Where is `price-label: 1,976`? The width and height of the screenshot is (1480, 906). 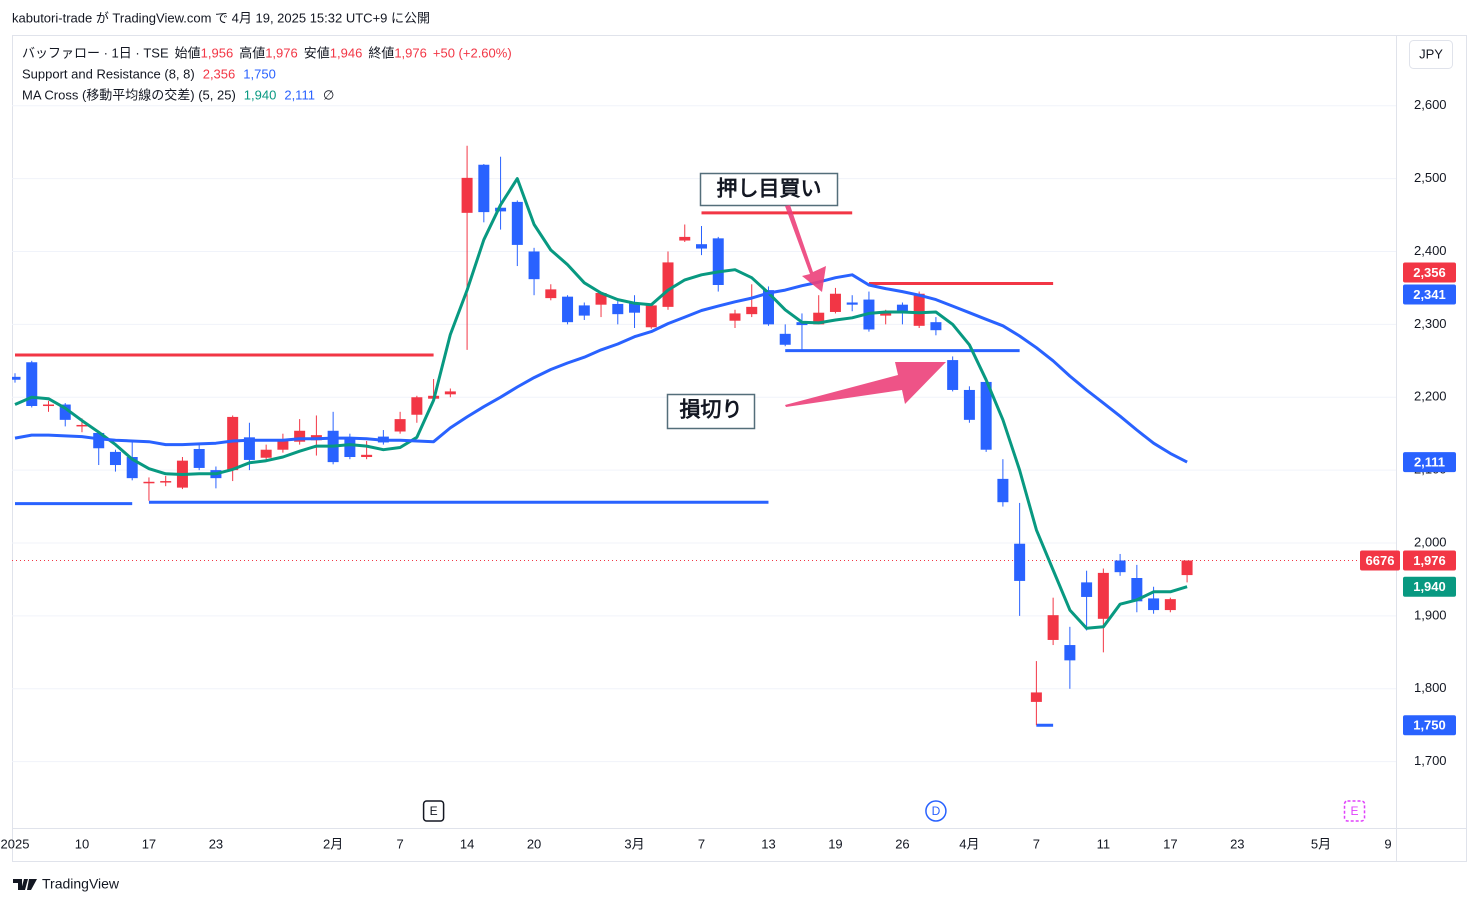 price-label: 1,976 is located at coordinates (1429, 560).